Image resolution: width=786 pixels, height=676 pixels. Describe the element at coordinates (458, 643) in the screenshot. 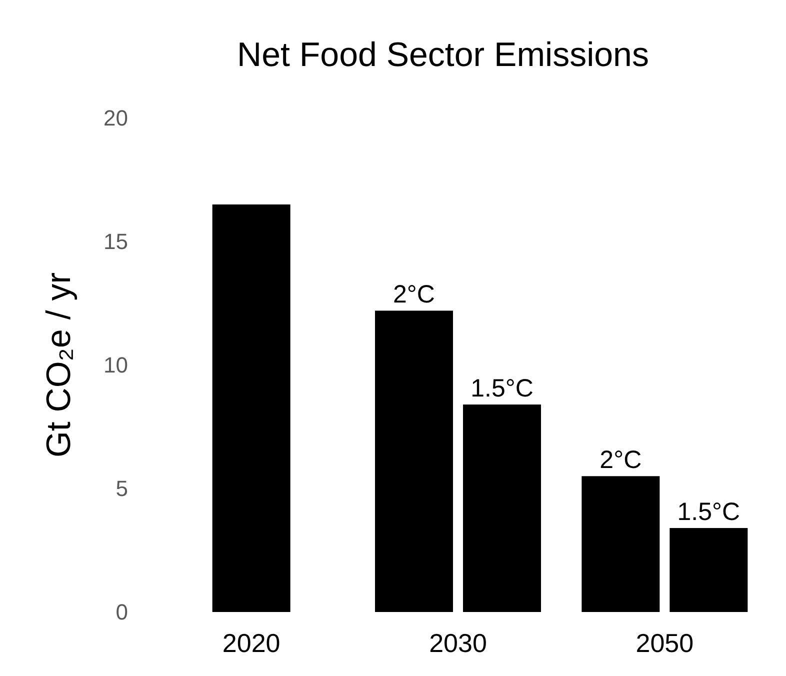

I see `x-tick-label: 2030` at that location.